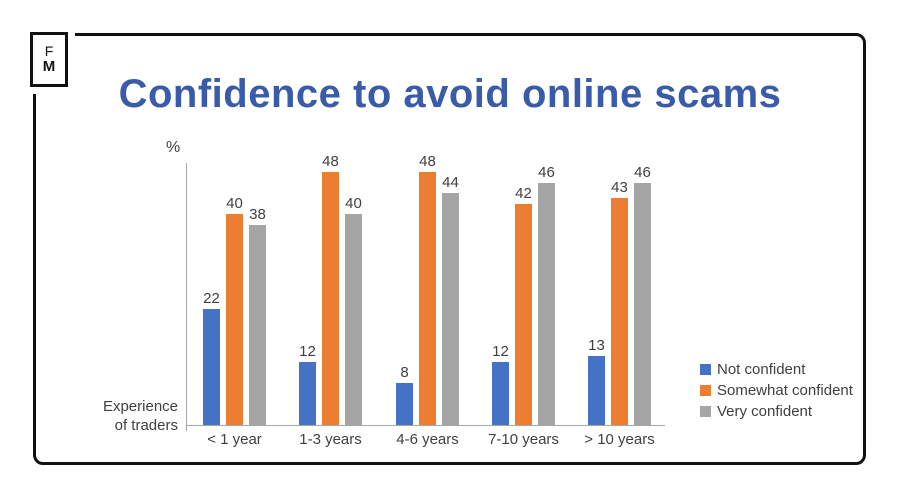 This screenshot has width=900, height=499. What do you see at coordinates (146, 425) in the screenshot?
I see `x-axis-caption-line2: of traders` at bounding box center [146, 425].